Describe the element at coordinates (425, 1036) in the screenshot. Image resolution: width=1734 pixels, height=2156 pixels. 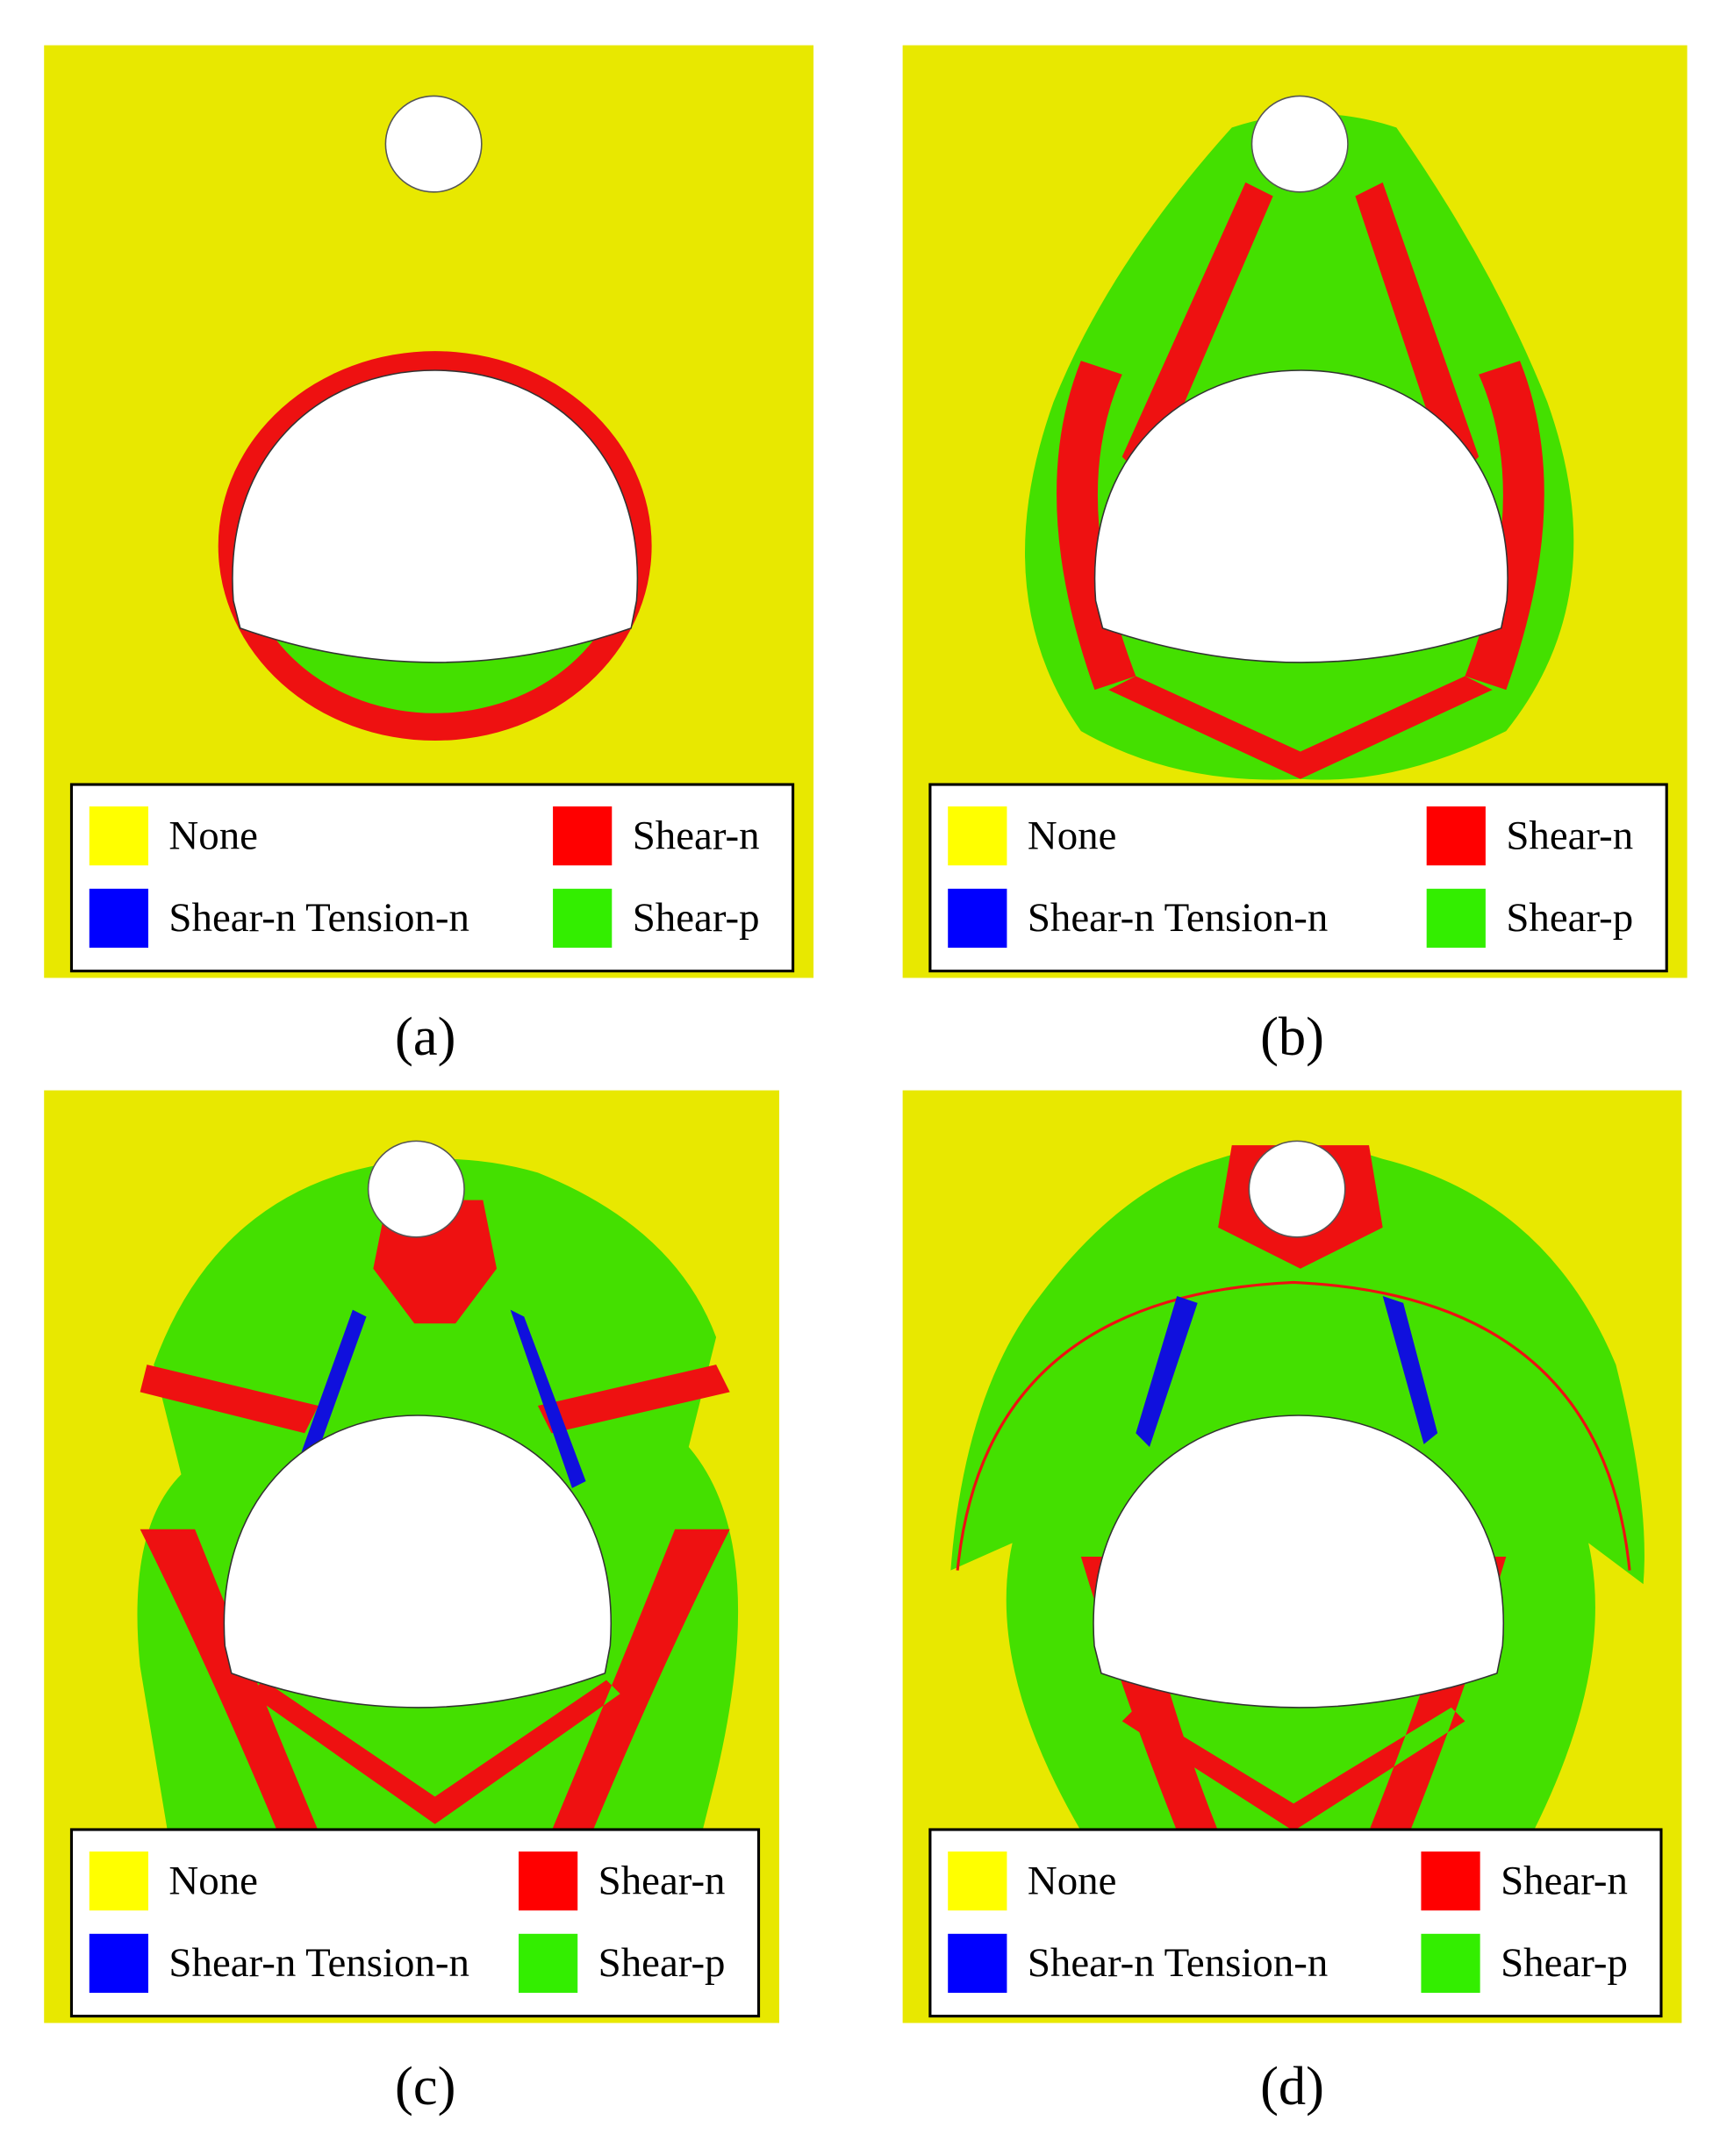
I see `panel-caption: (a)` at that location.